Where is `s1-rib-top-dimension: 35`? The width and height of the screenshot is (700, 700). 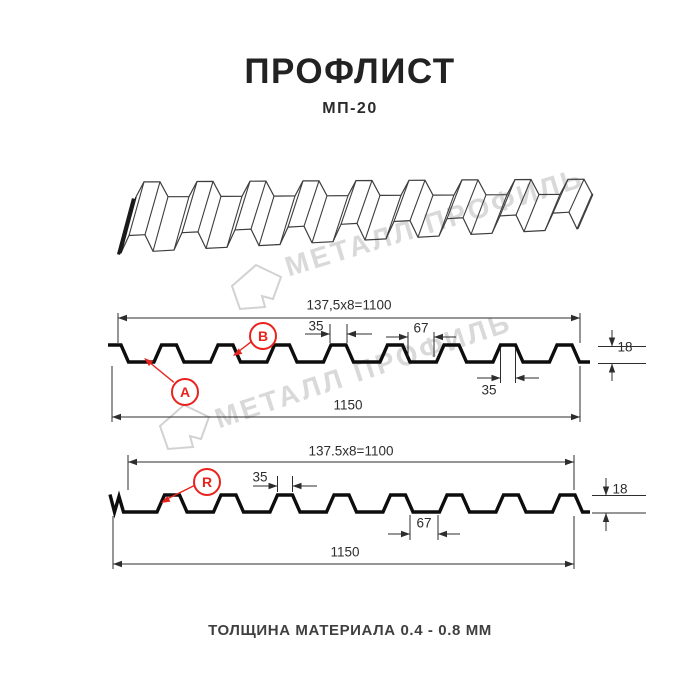 s1-rib-top-dimension: 35 is located at coordinates (316, 326).